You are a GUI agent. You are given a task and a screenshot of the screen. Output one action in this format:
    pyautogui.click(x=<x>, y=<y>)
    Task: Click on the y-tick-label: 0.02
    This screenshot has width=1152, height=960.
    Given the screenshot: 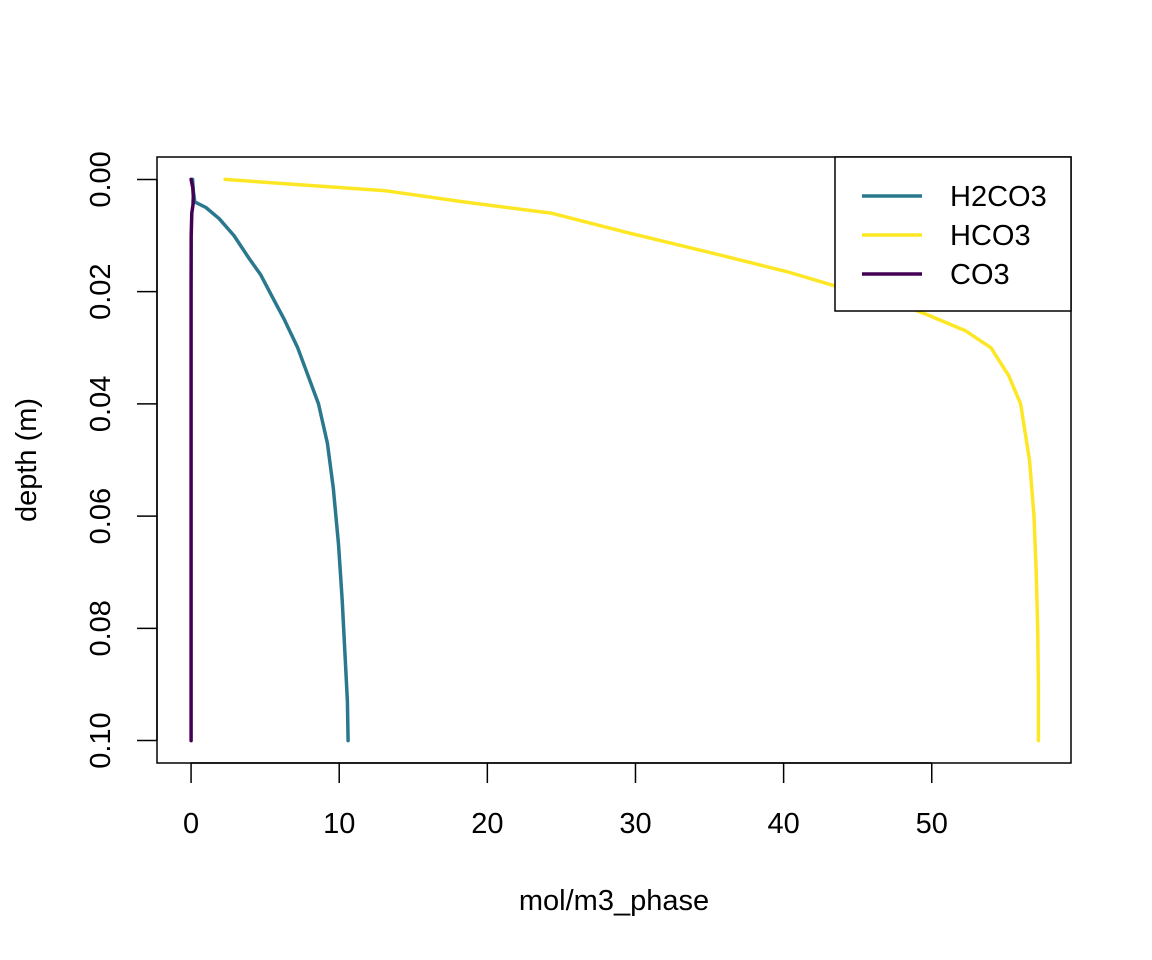 What is the action you would take?
    pyautogui.click(x=101, y=291)
    